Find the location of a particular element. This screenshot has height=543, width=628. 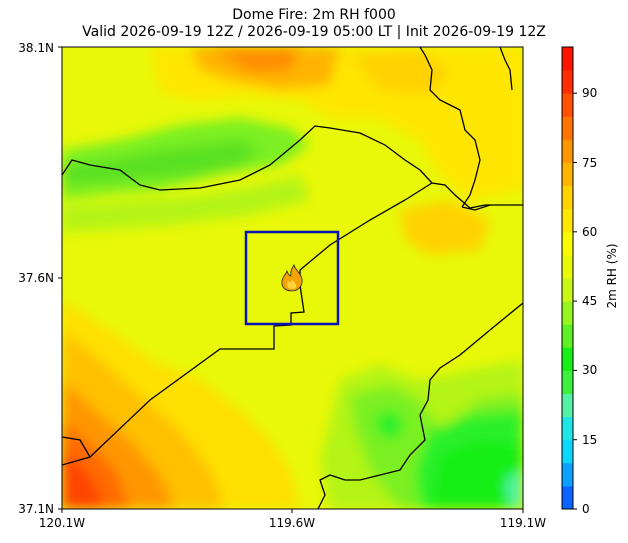

colorbar-label: 2m RH (%) is located at coordinates (612, 276).